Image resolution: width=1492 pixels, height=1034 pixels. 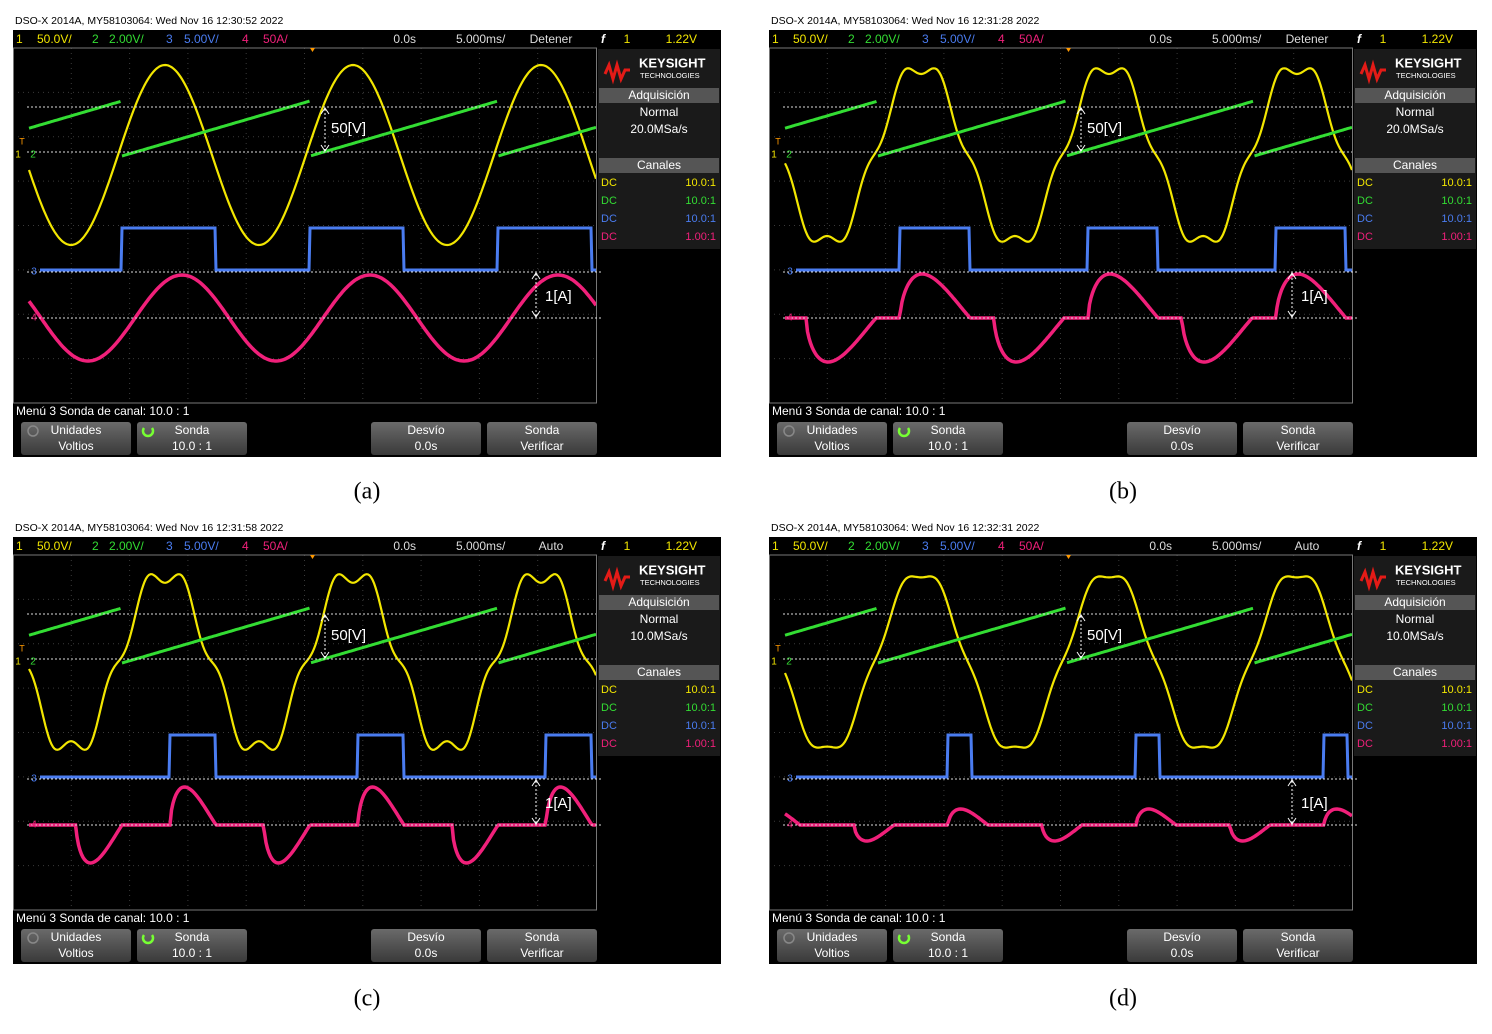 I want to click on caption: (c), so click(x=367, y=999).